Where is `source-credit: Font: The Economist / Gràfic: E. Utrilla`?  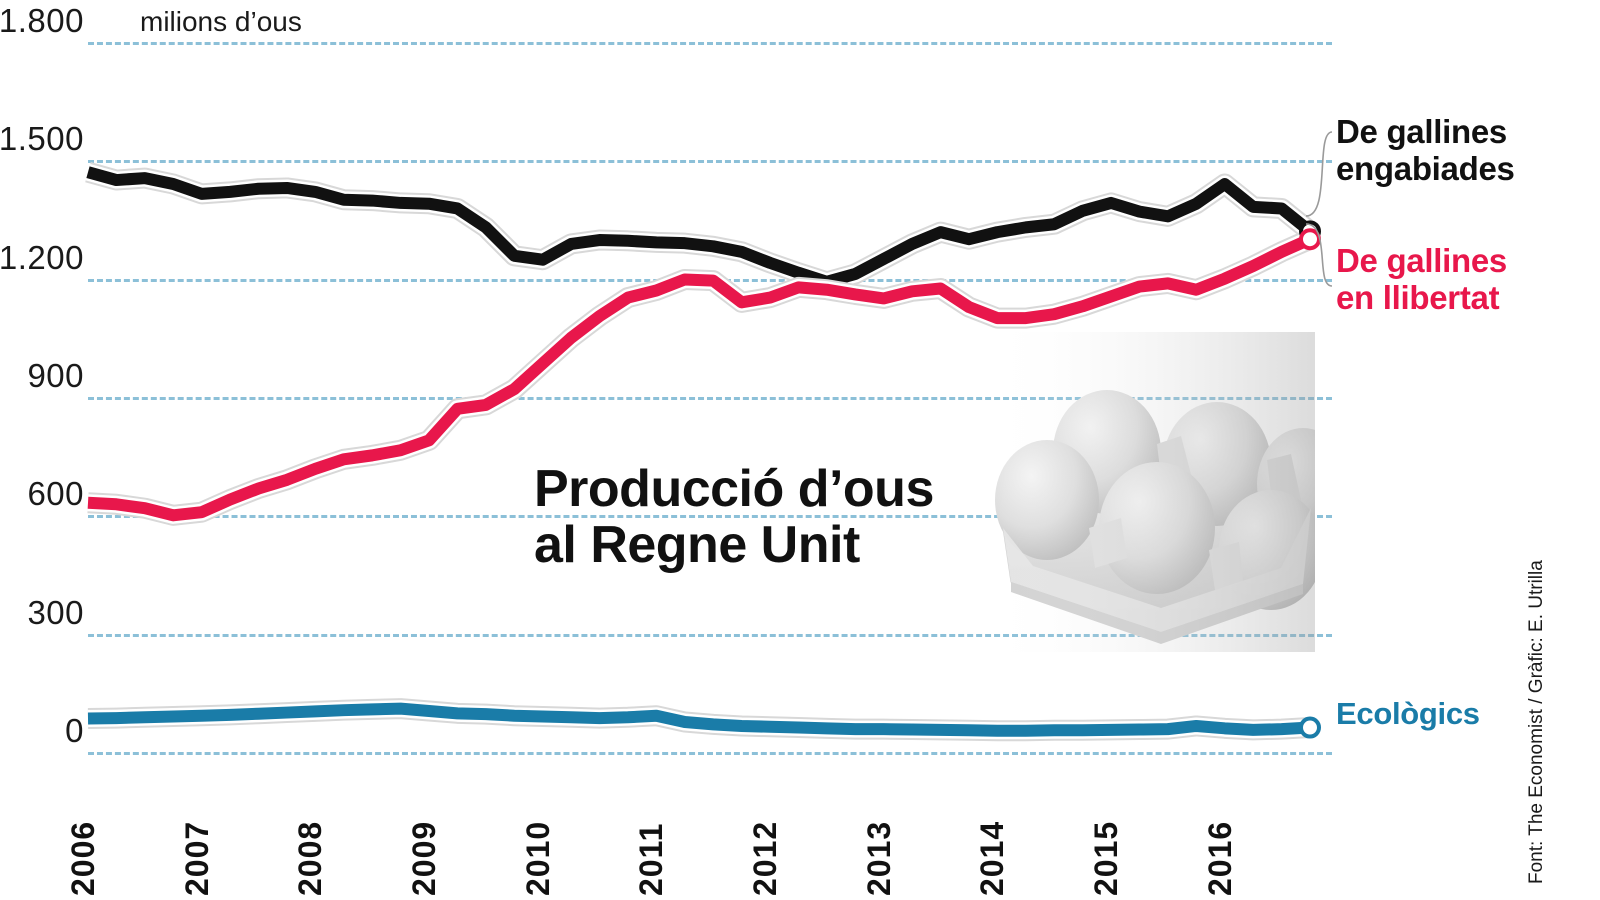 source-credit: Font: The Economist / Gràfic: E. Utrilla is located at coordinates (1536, 722).